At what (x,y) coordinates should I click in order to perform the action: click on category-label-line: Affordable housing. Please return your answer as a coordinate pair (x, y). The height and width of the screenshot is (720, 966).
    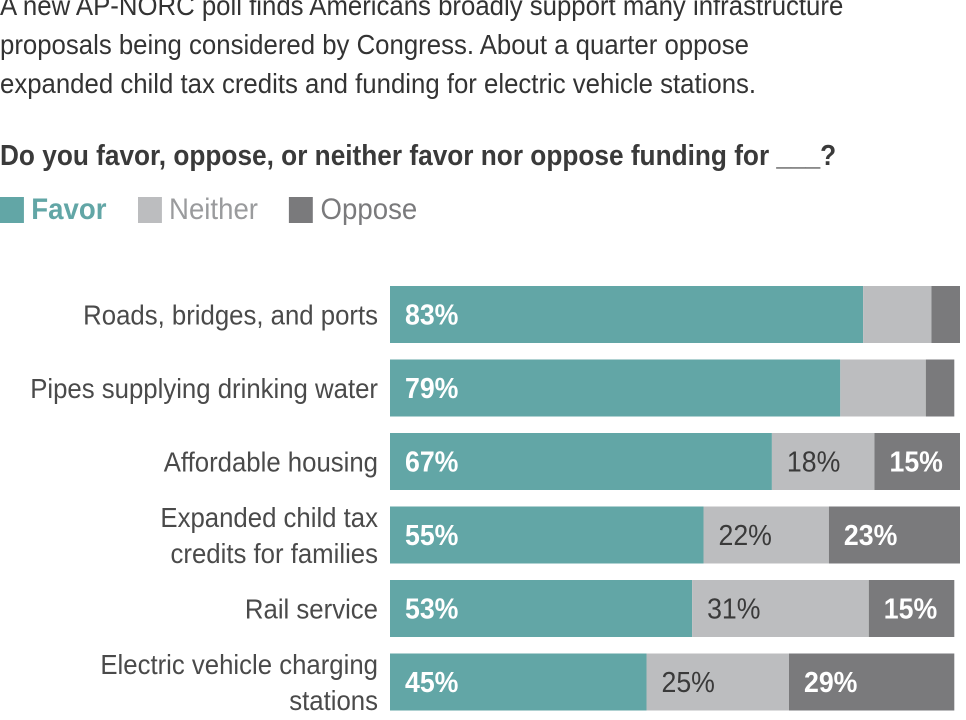
    Looking at the image, I should click on (271, 462).